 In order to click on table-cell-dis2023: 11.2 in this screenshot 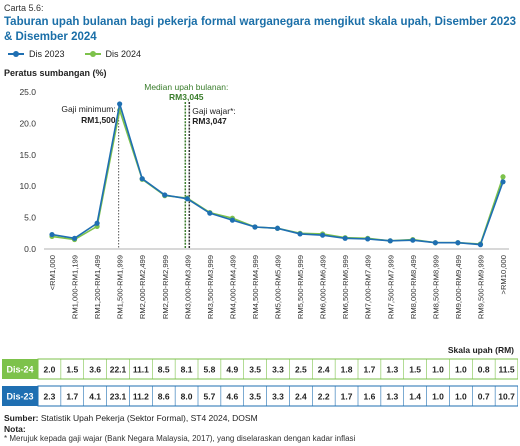, I will do `click(141, 397)`.